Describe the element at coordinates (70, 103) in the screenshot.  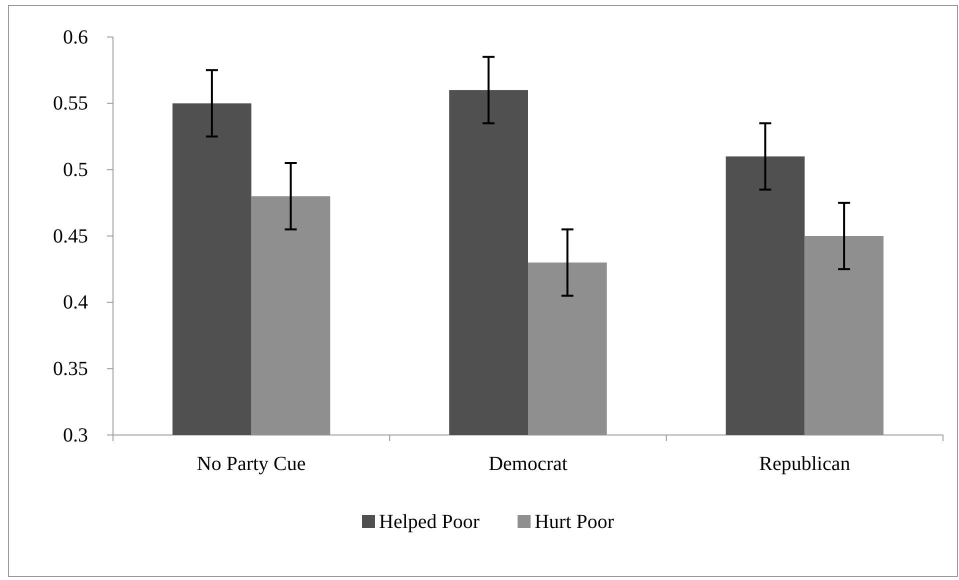
I see `y-tick-label: 0.55` at that location.